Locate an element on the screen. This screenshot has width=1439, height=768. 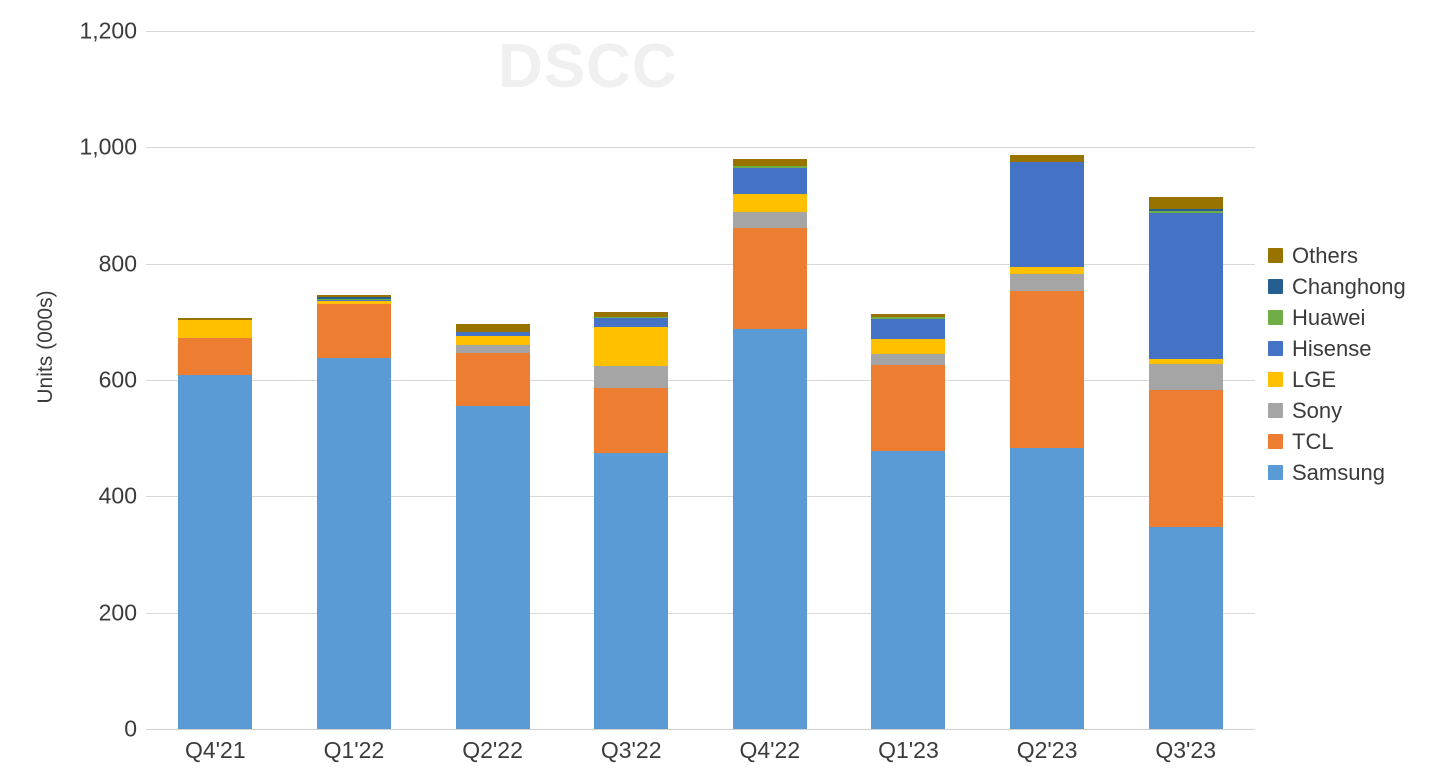
y-tick-label-200: 200 is located at coordinates (117, 612).